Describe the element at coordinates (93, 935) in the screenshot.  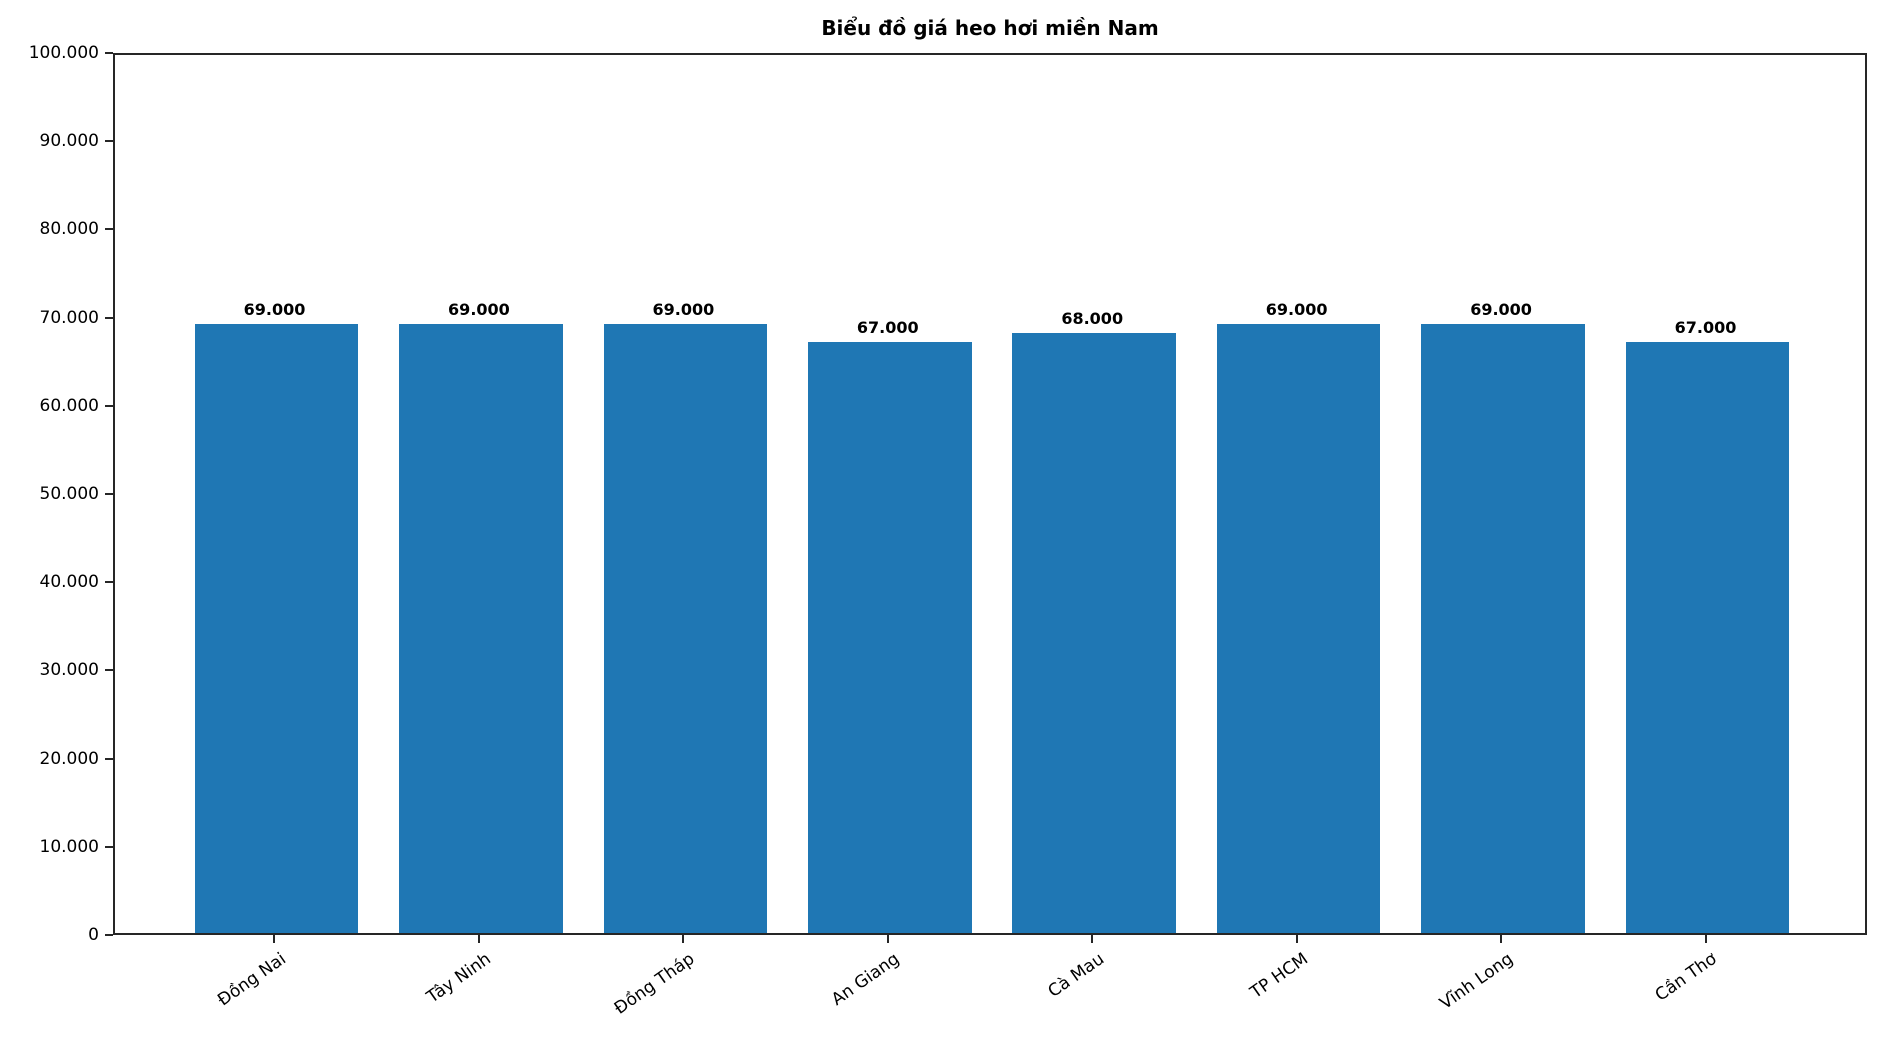
I see `y-tick-label: 0` at that location.